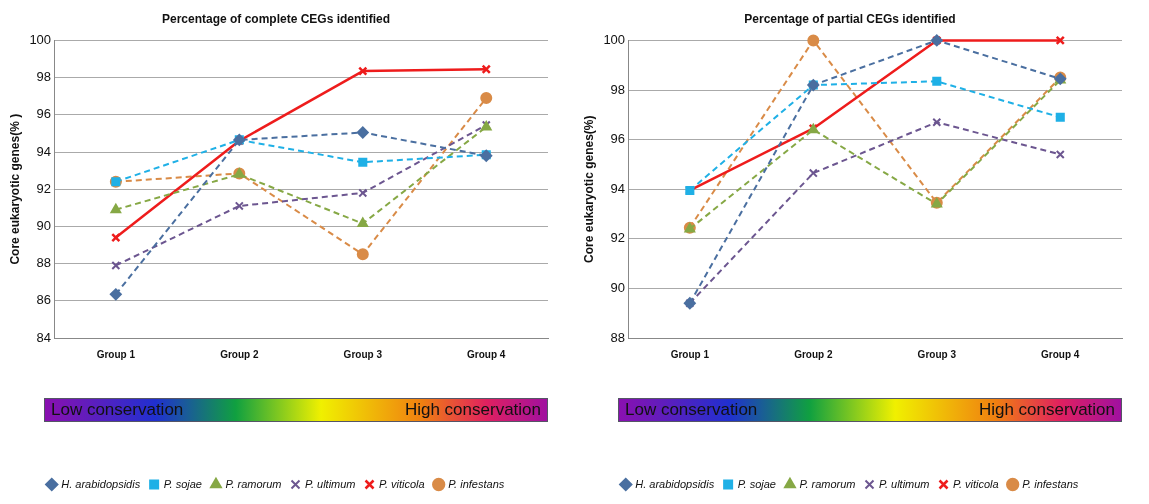  Describe the element at coordinates (44, 337) in the screenshot. I see `y-tick-label: 84` at that location.